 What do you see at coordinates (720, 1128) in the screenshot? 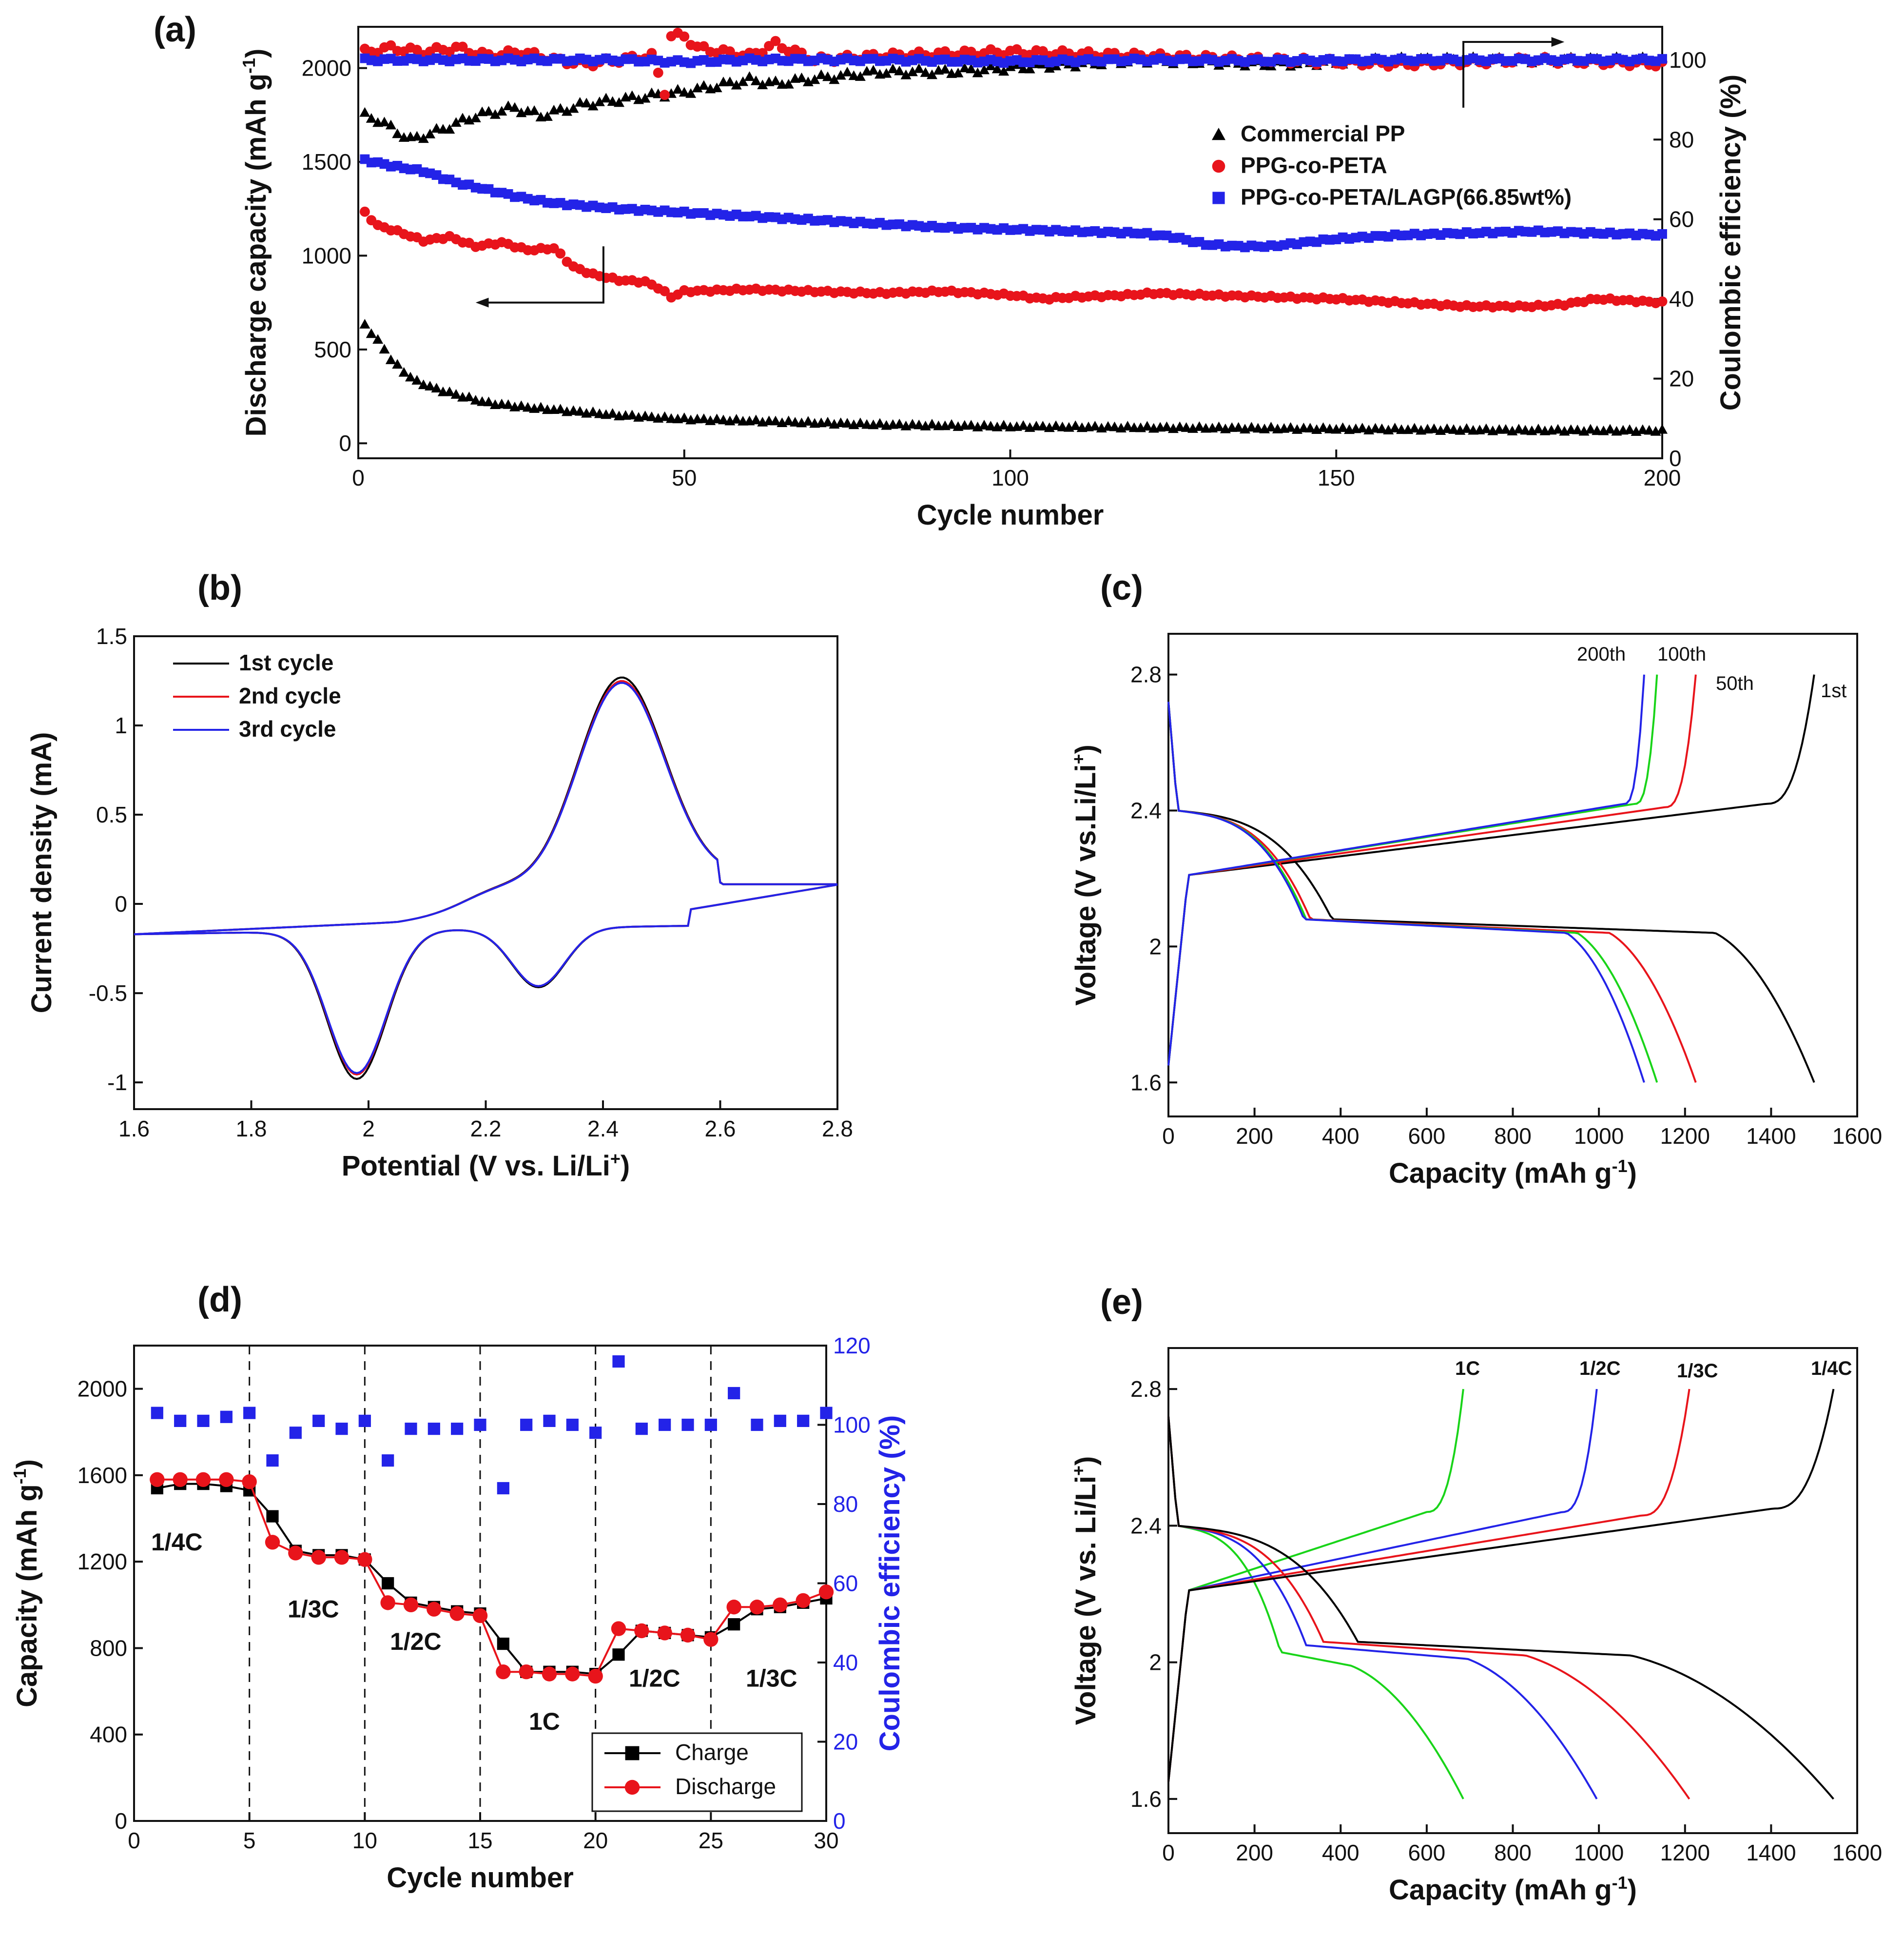
I see `x-tick-label: 2.6` at bounding box center [720, 1128].